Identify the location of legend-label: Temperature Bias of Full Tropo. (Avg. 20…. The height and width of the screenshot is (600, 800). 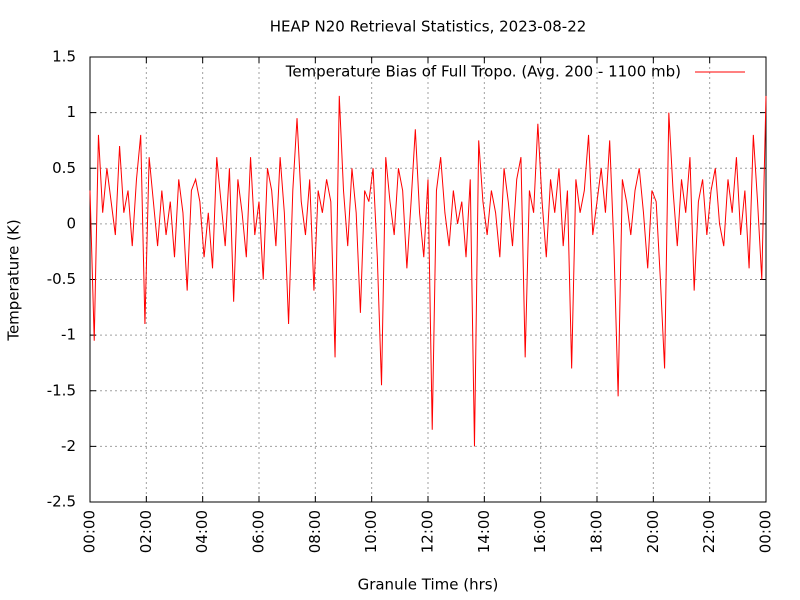
(483, 72).